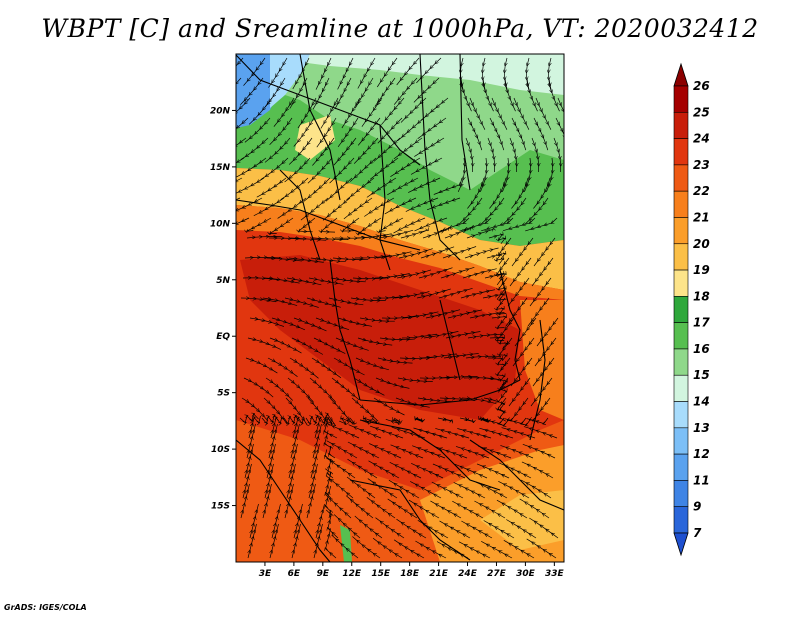 The height and width of the screenshot is (618, 800). What do you see at coordinates (701, 349) in the screenshot?
I see `colorbar-label: 16` at bounding box center [701, 349].